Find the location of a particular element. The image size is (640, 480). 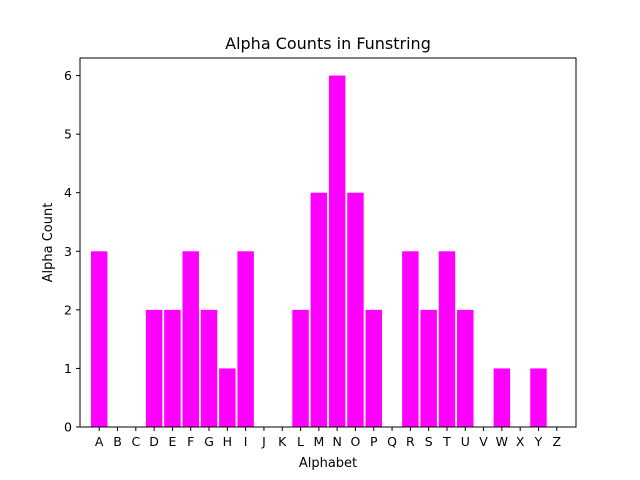

x-tick-label: K is located at coordinates (282, 441).